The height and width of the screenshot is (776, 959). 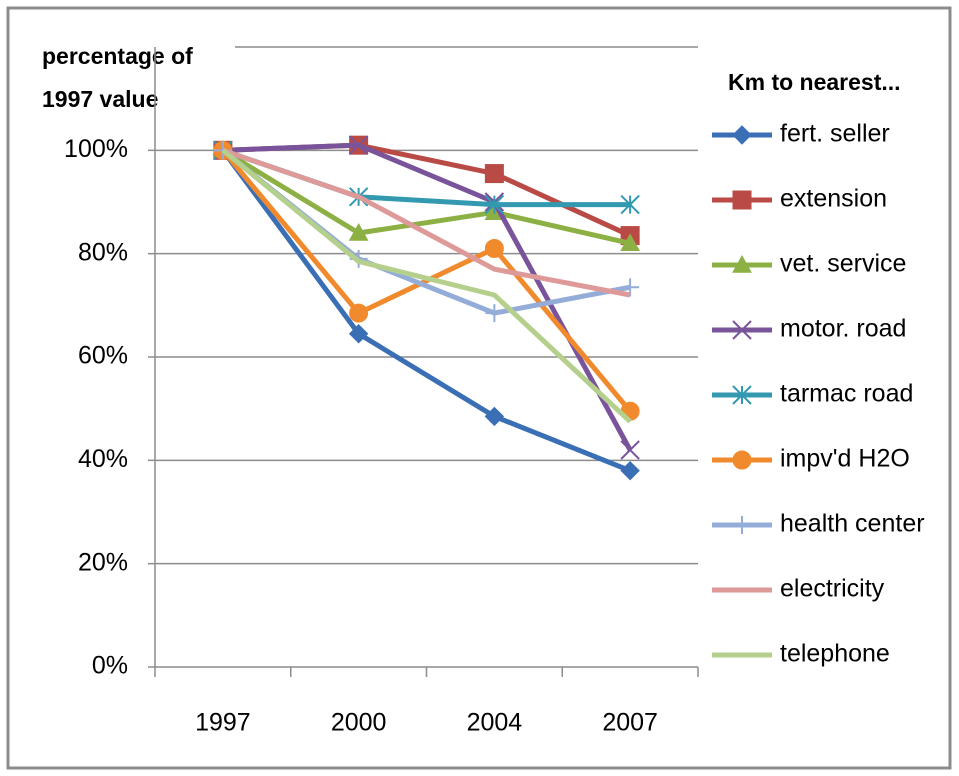 I want to click on legend-label: impv'd H2O, so click(x=845, y=459).